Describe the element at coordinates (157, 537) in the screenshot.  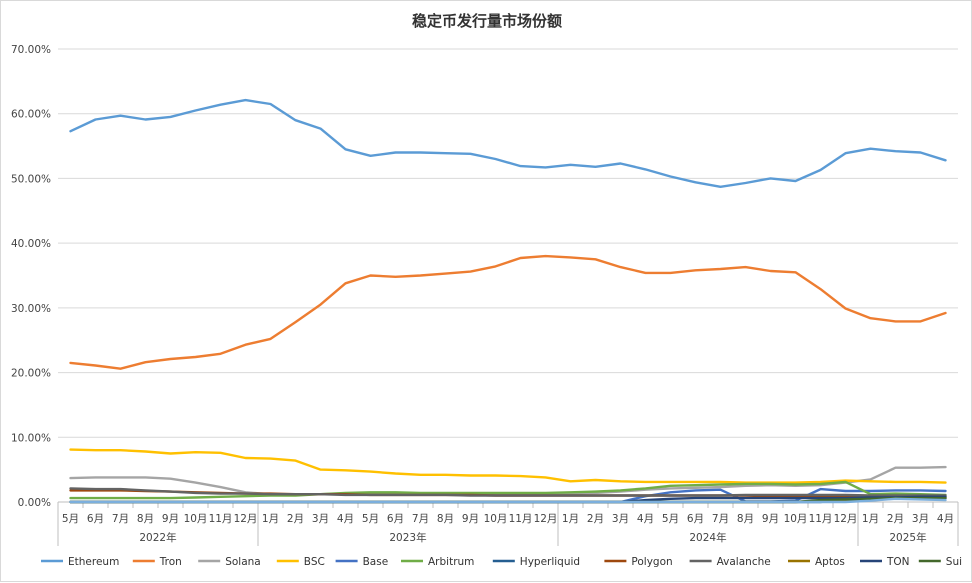
I see `x-year-label: 2022年` at that location.